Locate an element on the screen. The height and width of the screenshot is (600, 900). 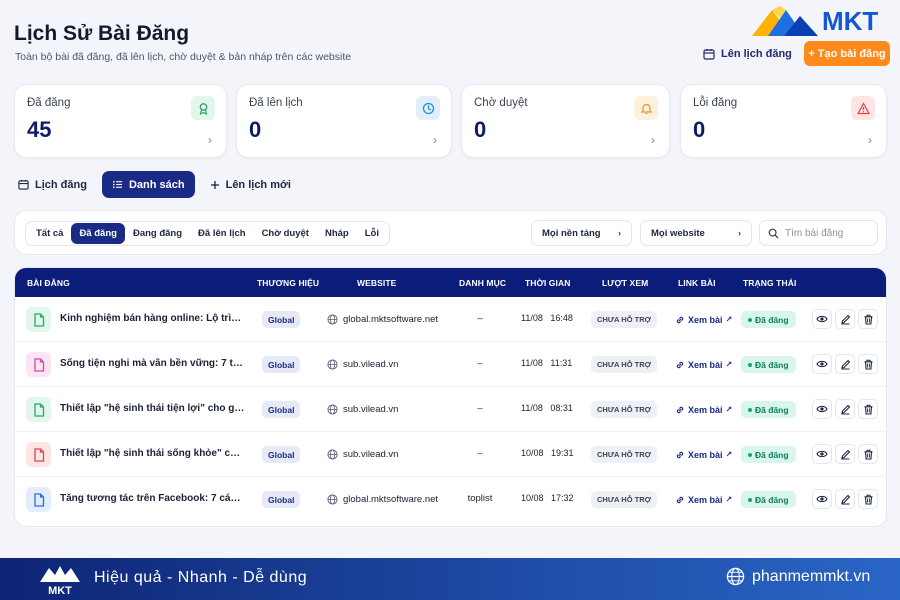
page-title: Lịch Sử Bài Đăng is located at coordinates (102, 33).